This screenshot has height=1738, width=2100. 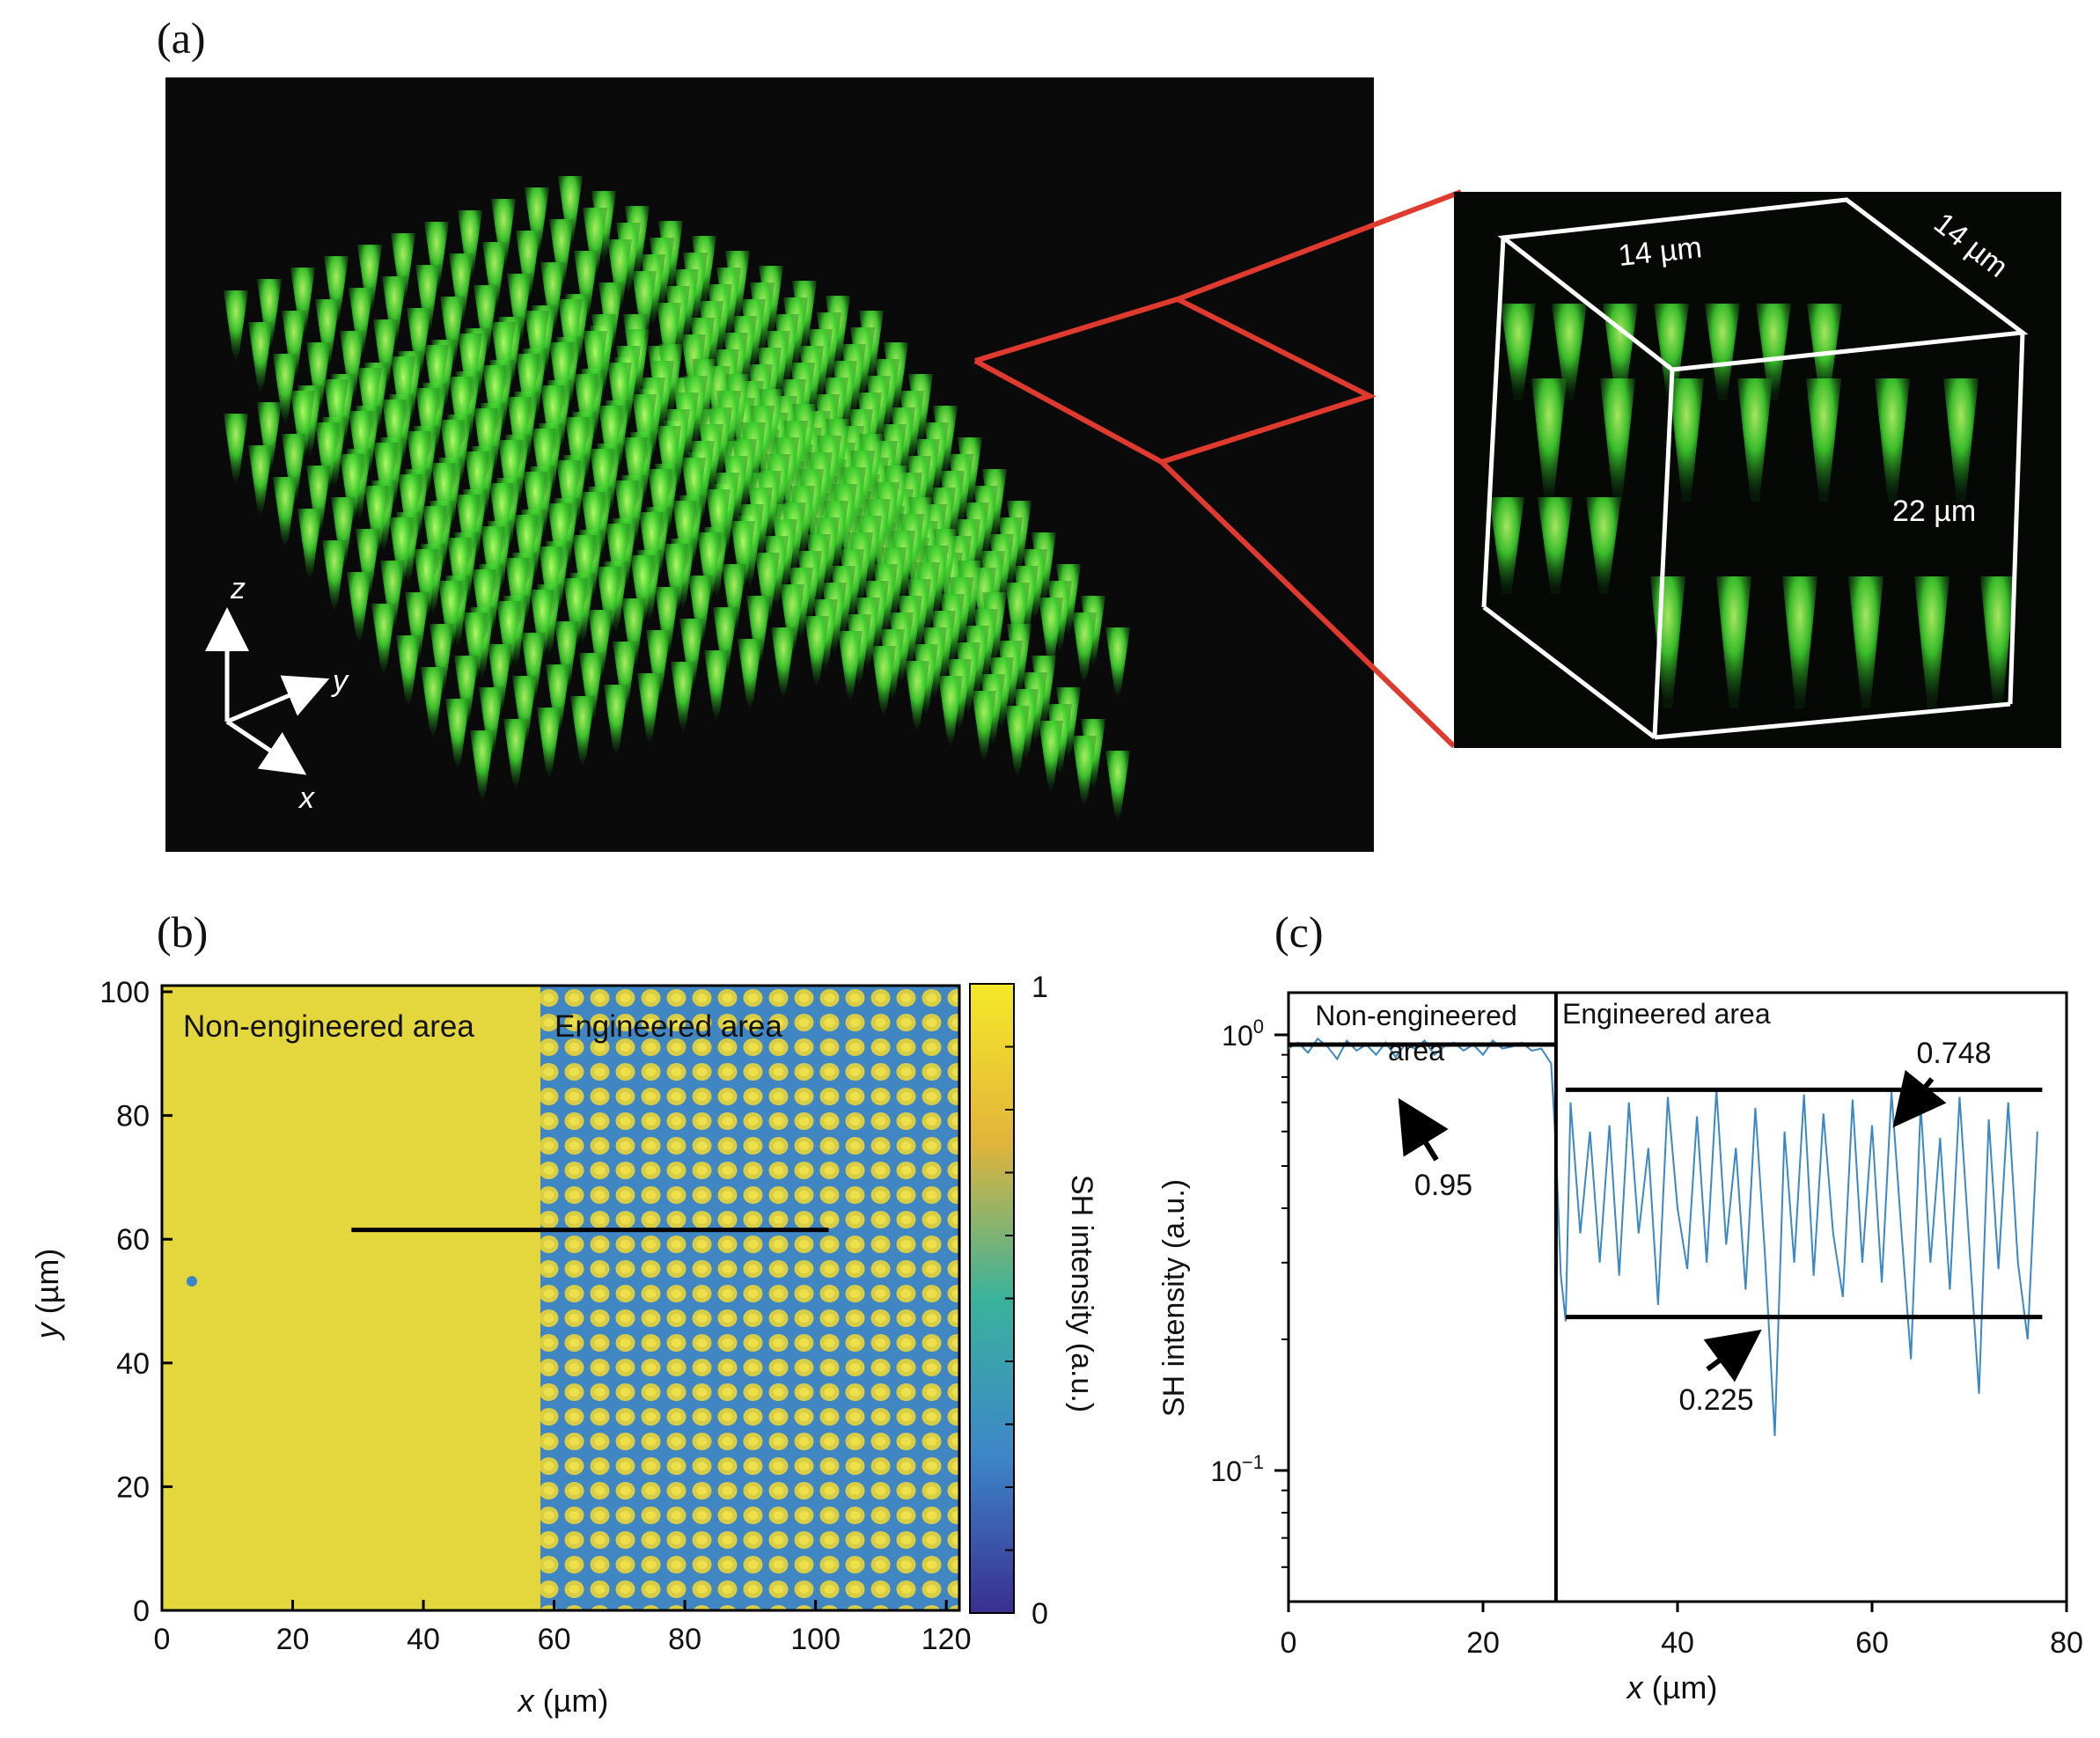 What do you see at coordinates (1289, 1643) in the screenshot?
I see `x-tick-label: 0` at bounding box center [1289, 1643].